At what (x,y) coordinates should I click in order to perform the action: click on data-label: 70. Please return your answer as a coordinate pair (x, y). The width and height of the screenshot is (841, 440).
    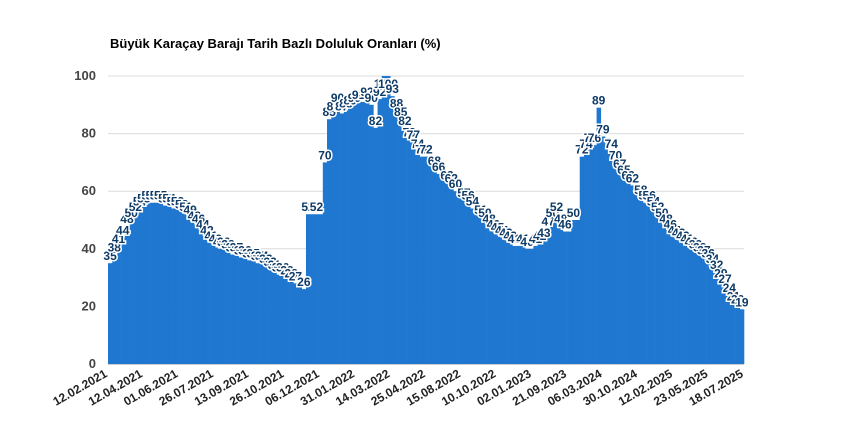
    Looking at the image, I should click on (616, 155).